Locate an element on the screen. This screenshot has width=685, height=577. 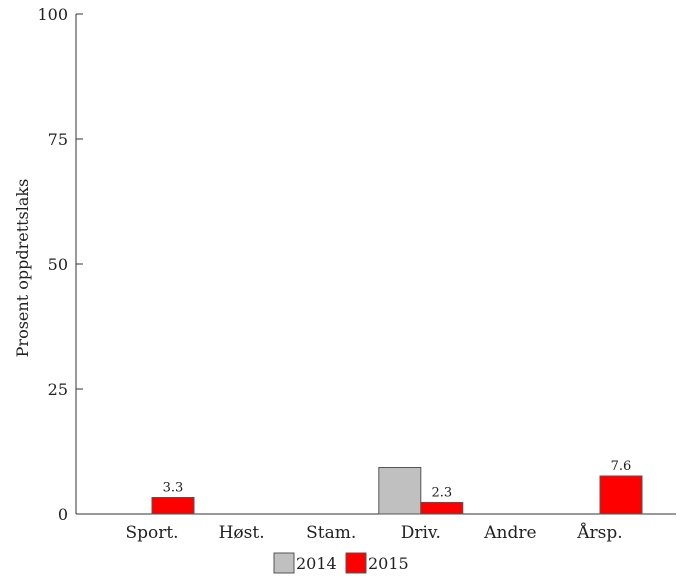
y-tick-label: 0 is located at coordinates (63, 514).